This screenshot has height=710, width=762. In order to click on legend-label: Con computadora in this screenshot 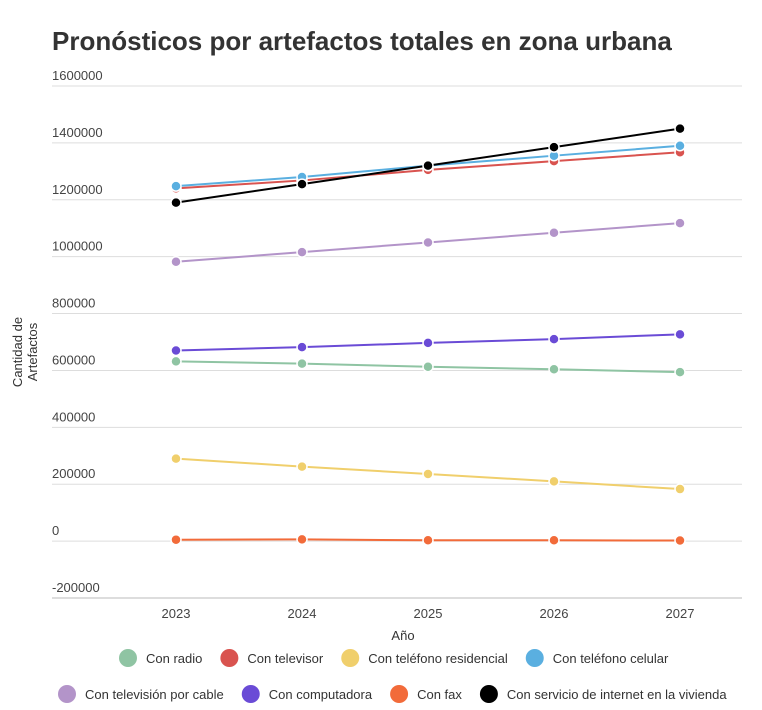, I will do `click(321, 694)`.